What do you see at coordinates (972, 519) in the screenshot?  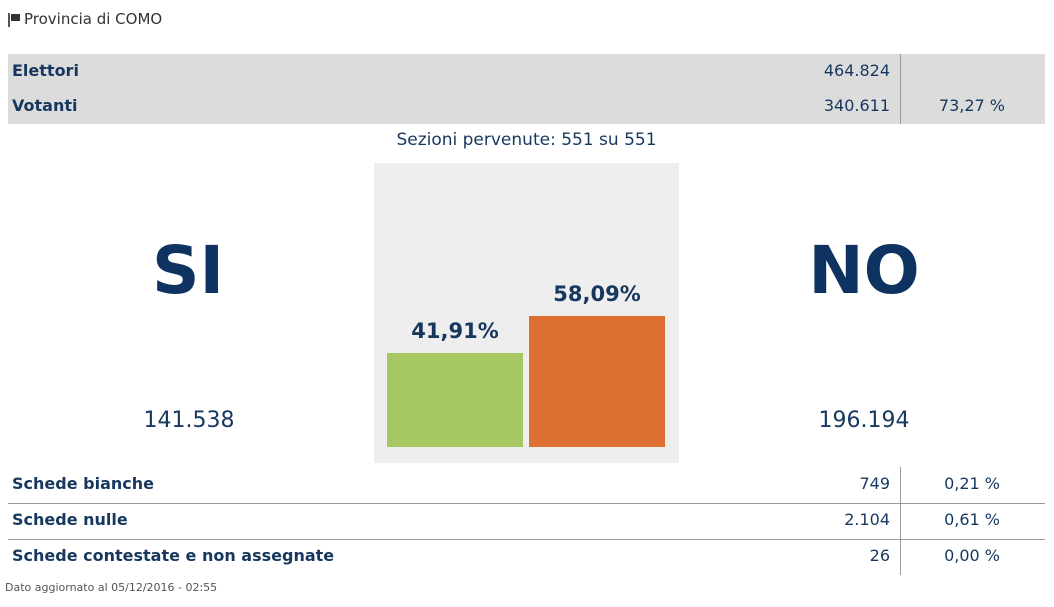 I see `schede-nulle-pct: 0,61 %` at bounding box center [972, 519].